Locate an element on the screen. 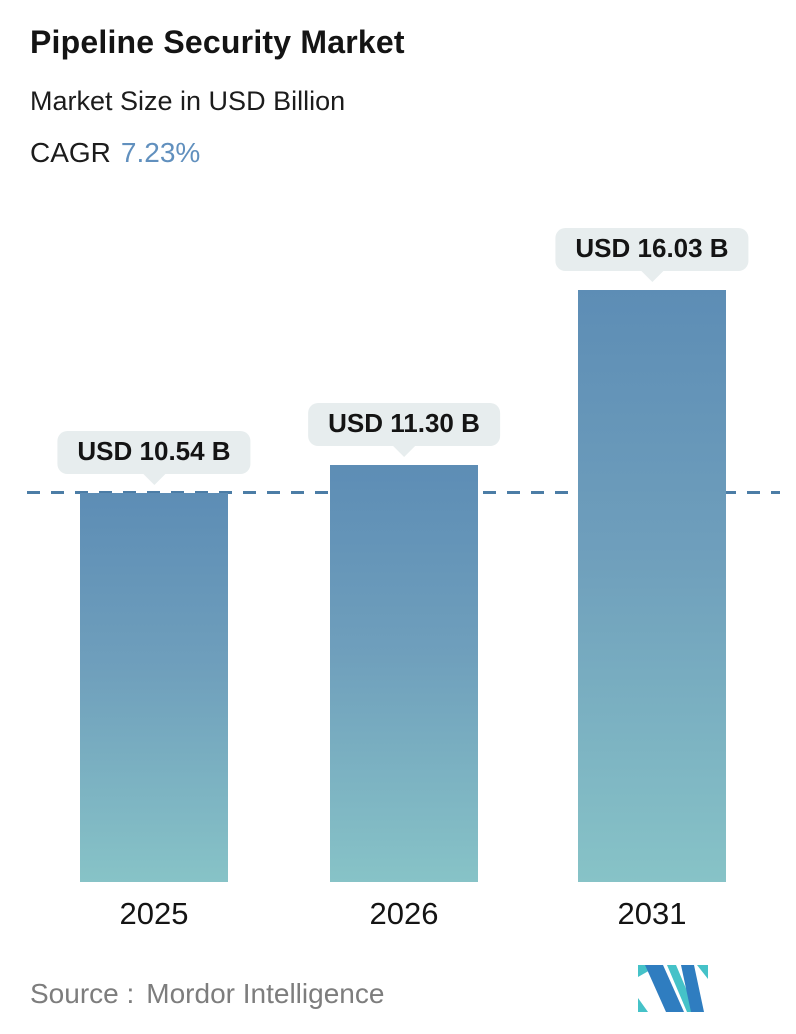  axis-label-2026: 2026 is located at coordinates (404, 913).